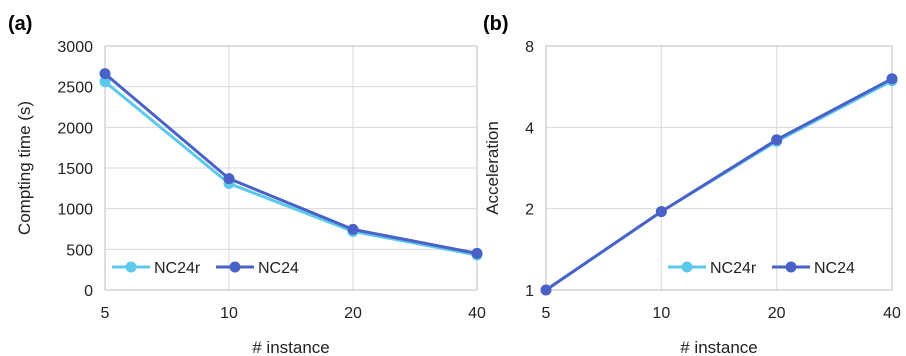  Describe the element at coordinates (529, 128) in the screenshot. I see `y-tick-label: 4` at that location.